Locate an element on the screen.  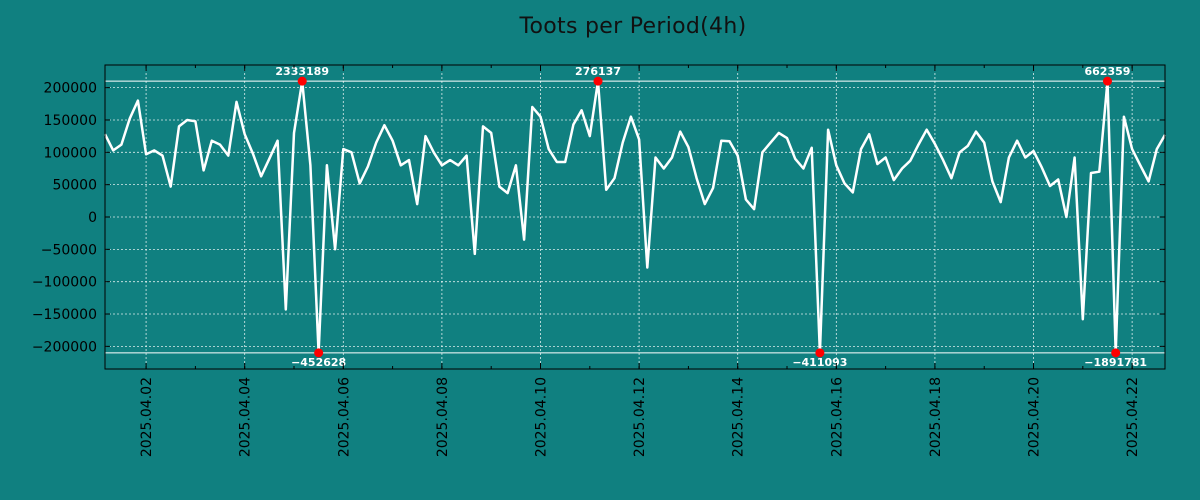
peak-label: 276137 is located at coordinates (598, 71).